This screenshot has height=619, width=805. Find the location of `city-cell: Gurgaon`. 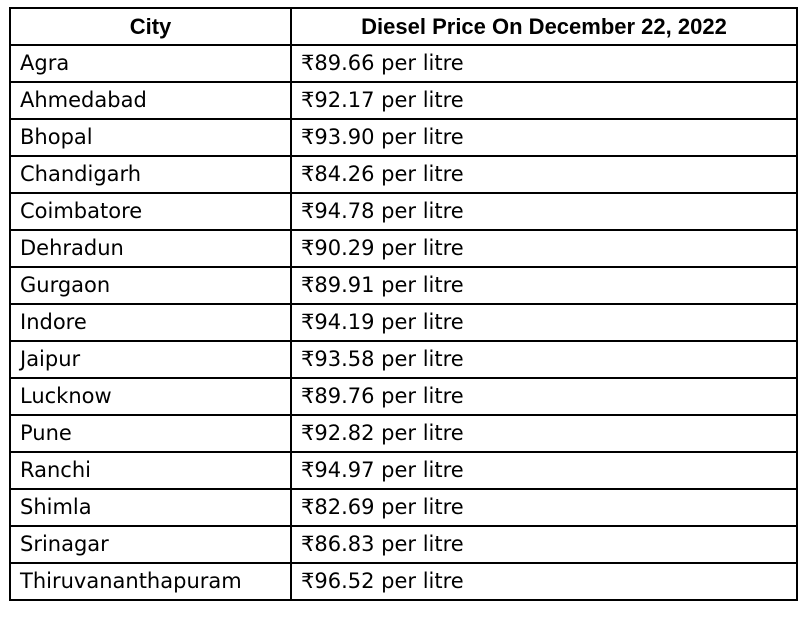

city-cell: Gurgaon is located at coordinates (150, 285).